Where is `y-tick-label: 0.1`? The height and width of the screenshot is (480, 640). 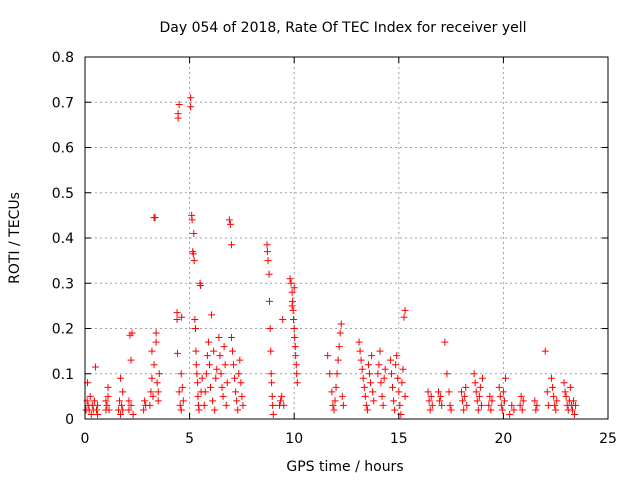
y-tick-label: 0.1 is located at coordinates (63, 375).